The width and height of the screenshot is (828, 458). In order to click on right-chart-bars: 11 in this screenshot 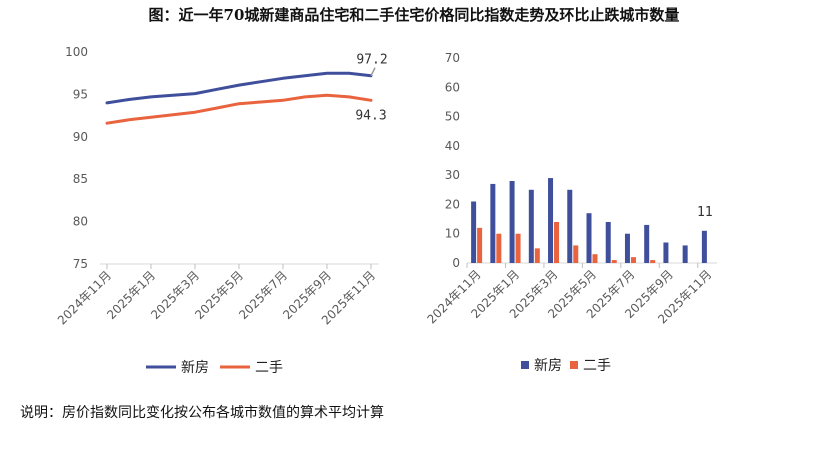, I will do `click(592, 220)`.